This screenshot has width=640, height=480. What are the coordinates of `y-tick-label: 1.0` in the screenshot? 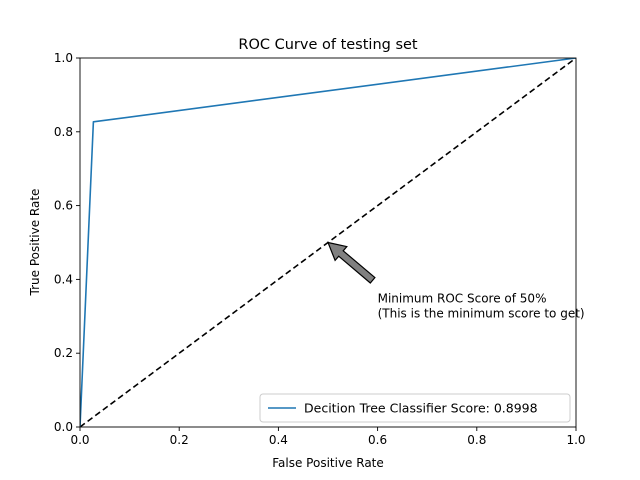 It's located at (63, 58).